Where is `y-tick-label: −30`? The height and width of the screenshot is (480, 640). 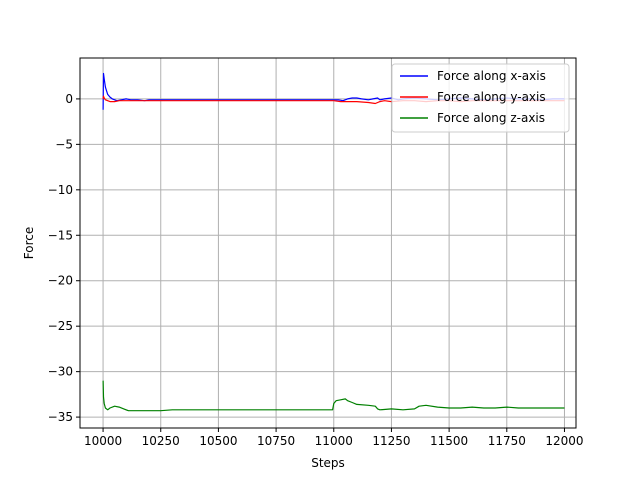 y-tick-label: −30 is located at coordinates (60, 372).